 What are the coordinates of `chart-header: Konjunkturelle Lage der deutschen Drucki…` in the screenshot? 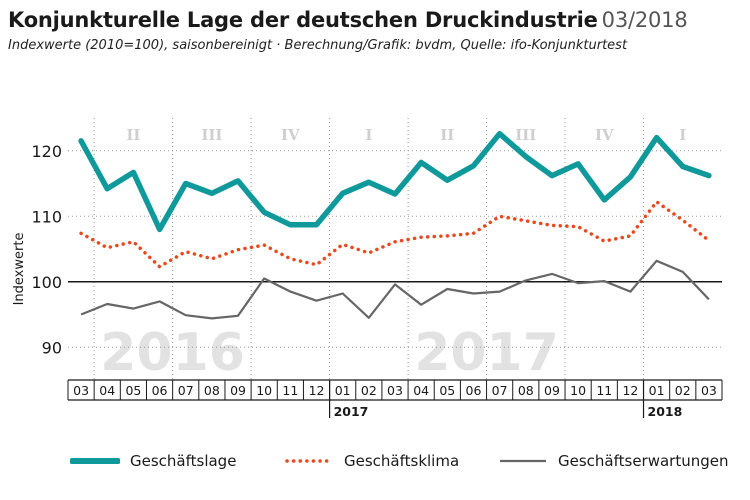 It's located at (375, 30).